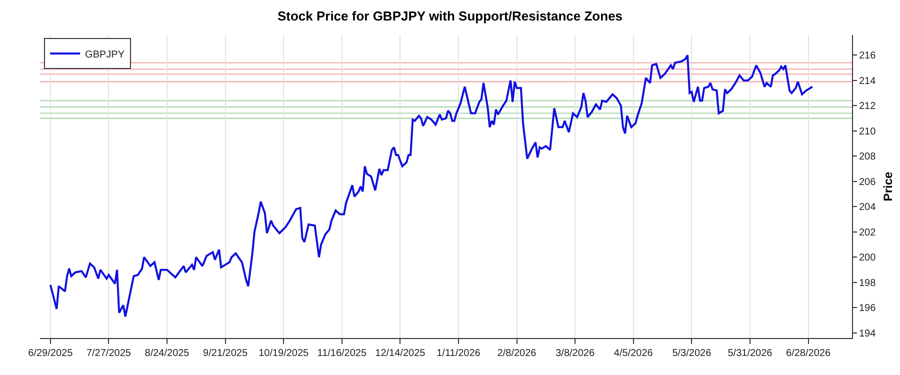 This screenshot has width=900, height=375. I want to click on y-tick-label: 198, so click(867, 283).